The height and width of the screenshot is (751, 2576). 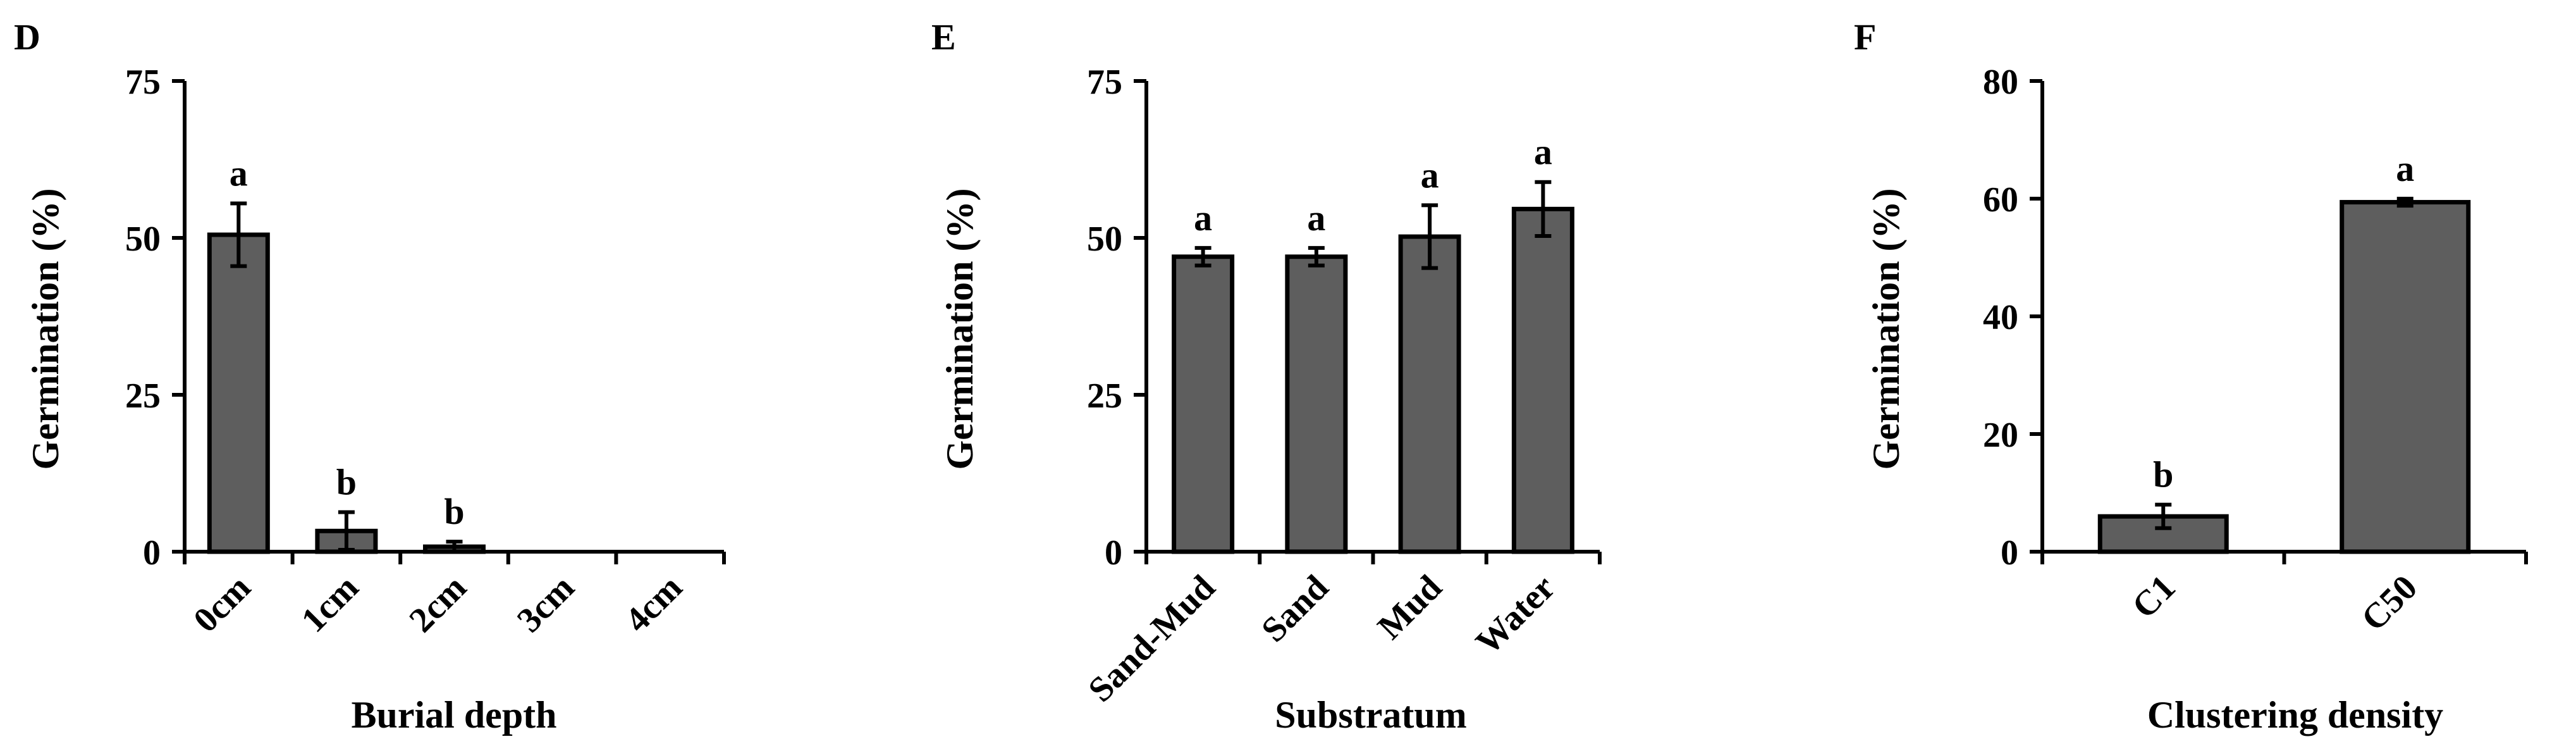 I want to click on x-tick-label: Sand, so click(x=1295, y=609).